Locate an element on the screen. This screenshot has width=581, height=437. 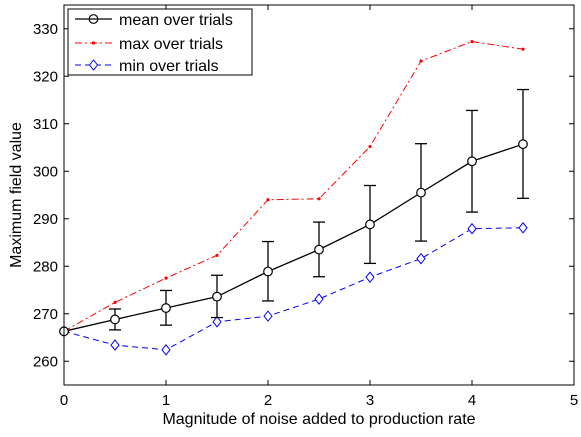
legend-label-mean: mean over trials is located at coordinates (176, 20).